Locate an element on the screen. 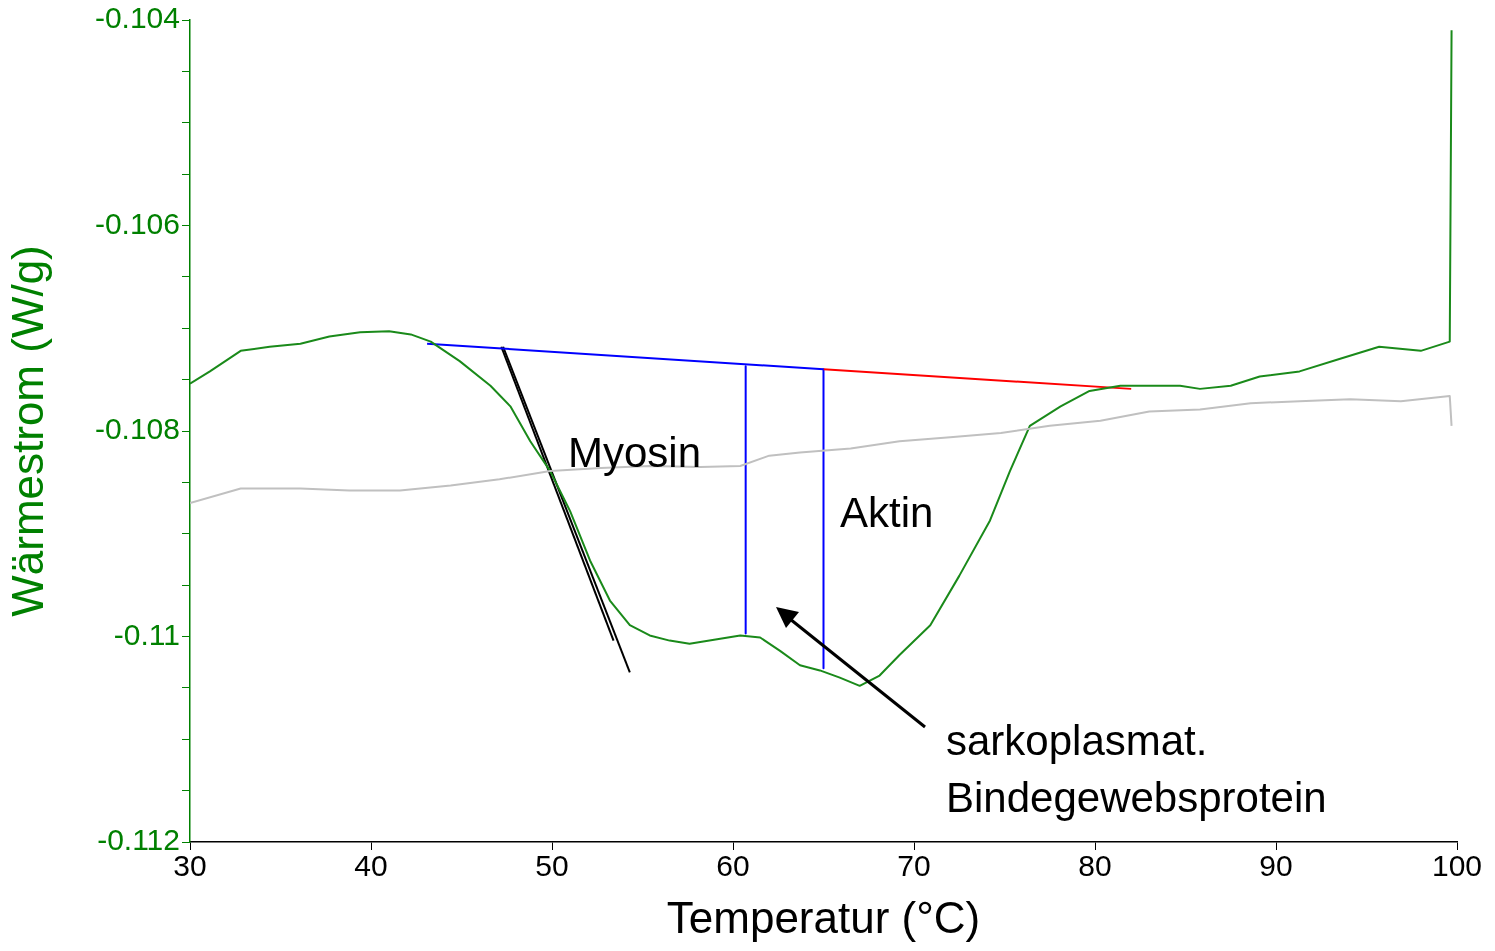 This screenshot has height=951, width=1495. x-tick-label: 80 is located at coordinates (1095, 866).